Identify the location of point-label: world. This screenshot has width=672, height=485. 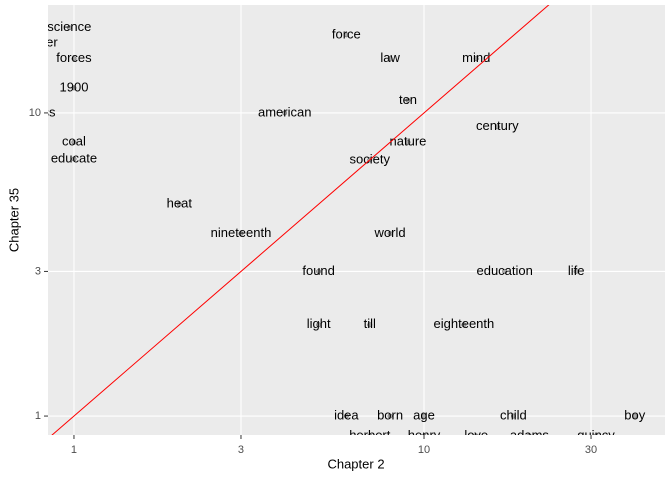
(390, 232).